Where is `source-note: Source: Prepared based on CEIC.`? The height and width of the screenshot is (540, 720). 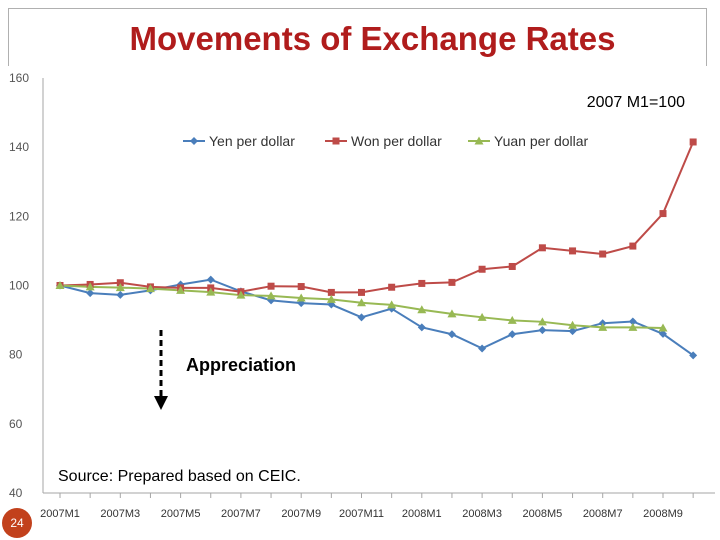 source-note: Source: Prepared based on CEIC. is located at coordinates (179, 476).